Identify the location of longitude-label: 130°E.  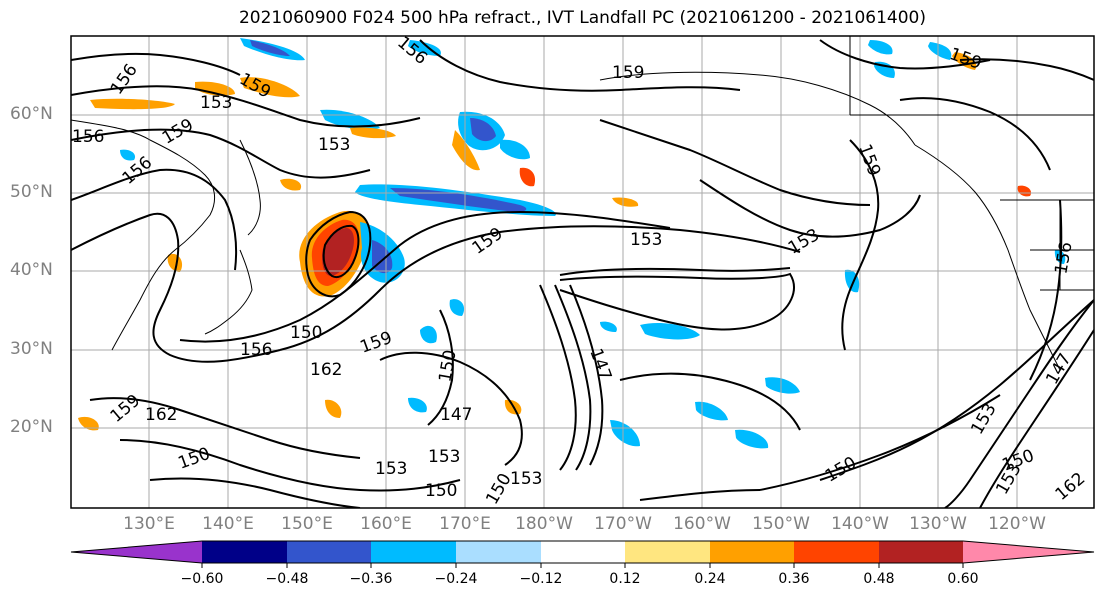
(149, 524).